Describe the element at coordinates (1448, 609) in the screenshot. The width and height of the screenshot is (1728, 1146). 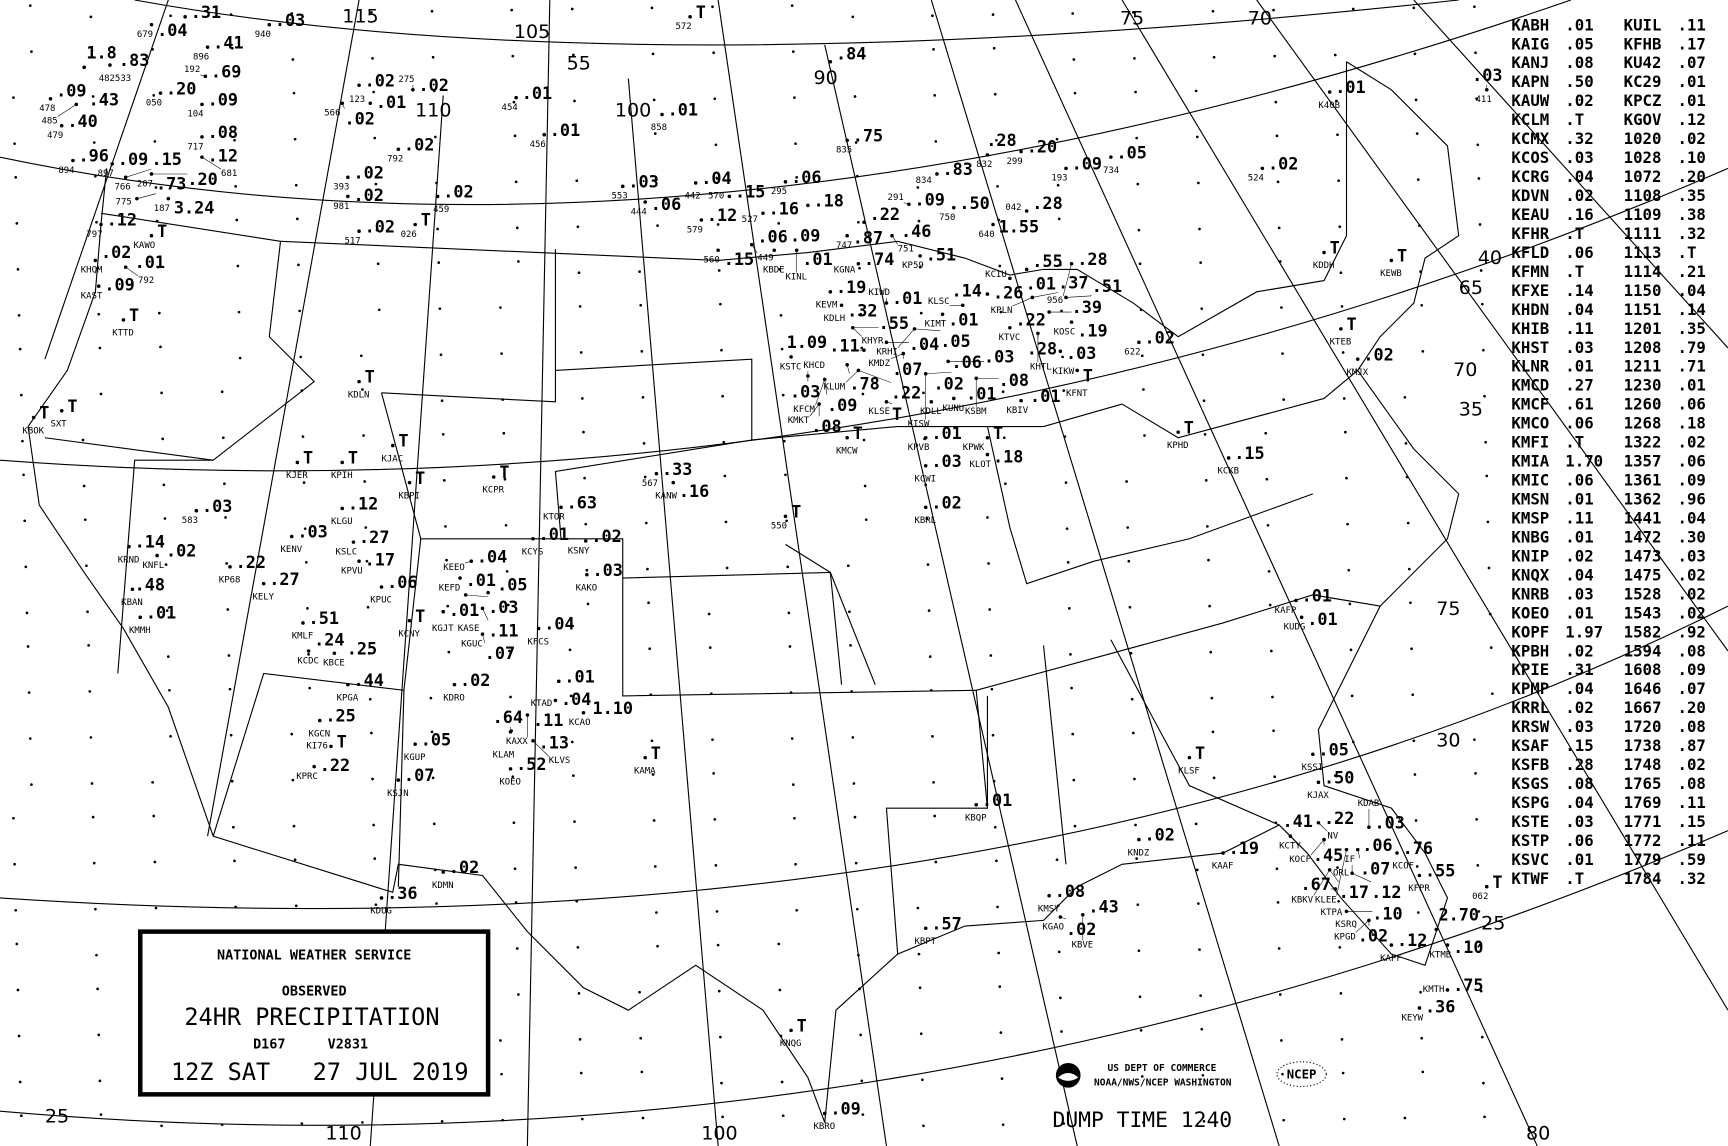
I see `graticule-label: 75` at that location.